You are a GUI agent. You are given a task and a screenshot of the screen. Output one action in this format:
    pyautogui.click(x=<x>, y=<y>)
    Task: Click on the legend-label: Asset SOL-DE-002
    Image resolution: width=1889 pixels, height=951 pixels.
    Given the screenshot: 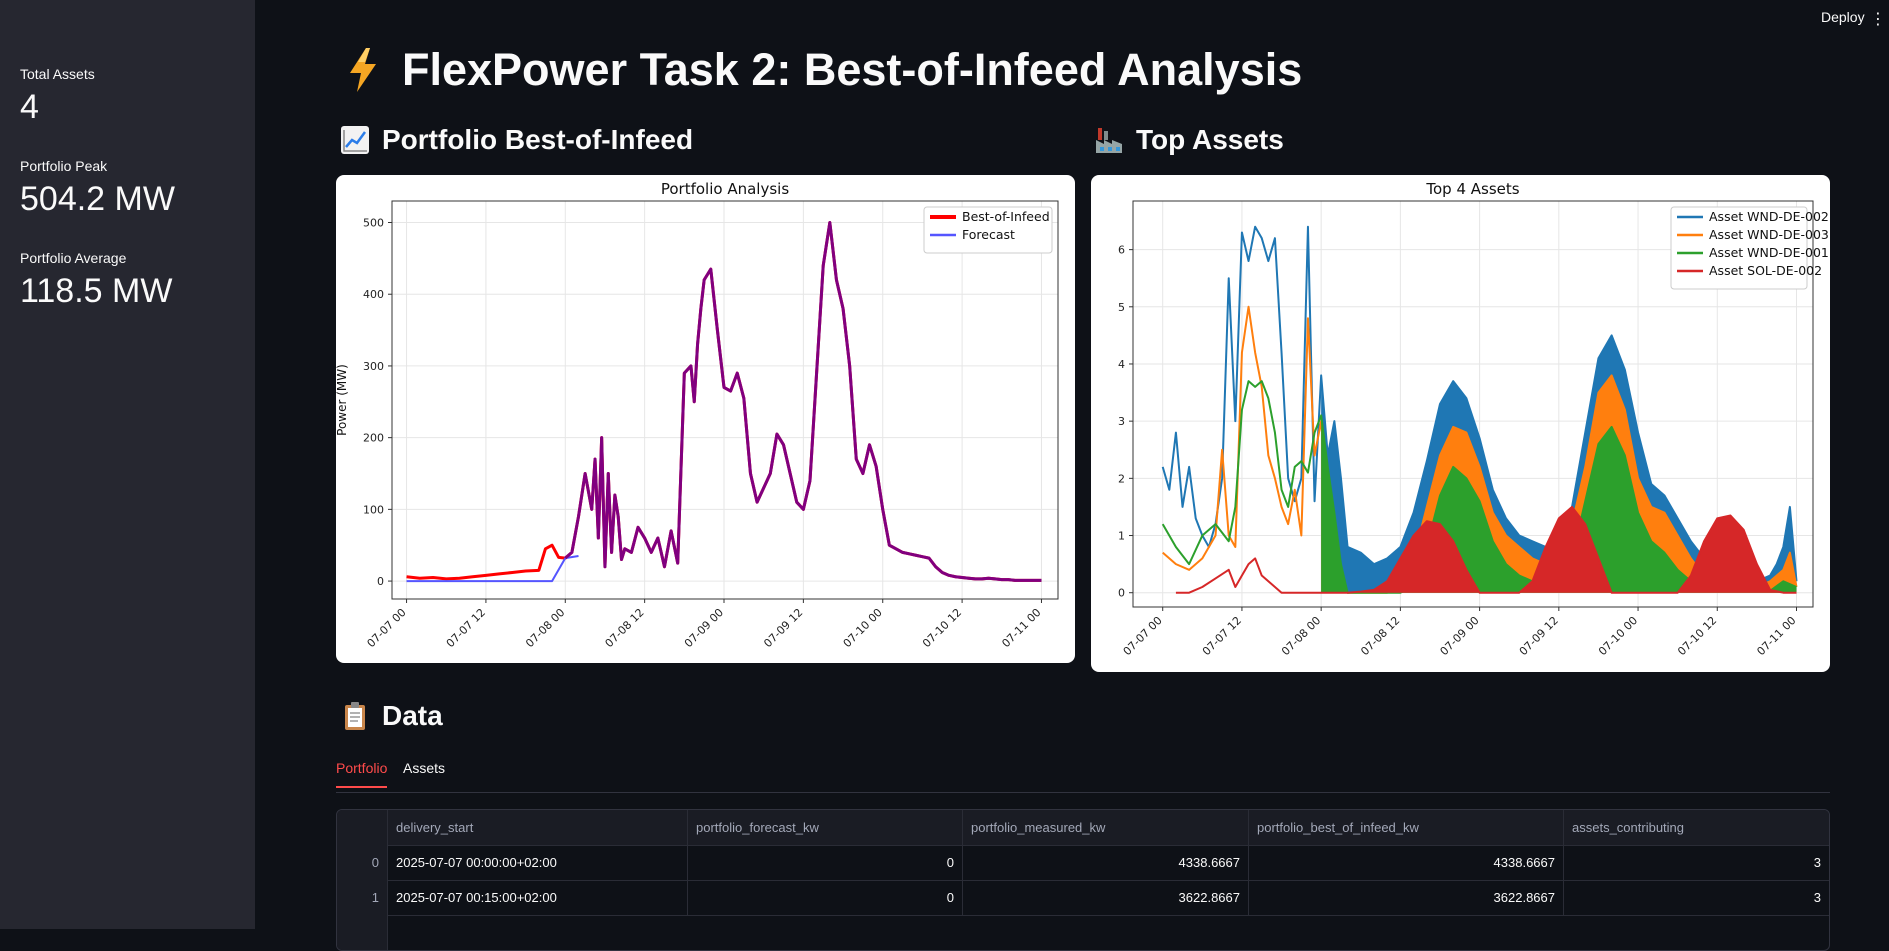 What is the action you would take?
    pyautogui.click(x=1765, y=270)
    